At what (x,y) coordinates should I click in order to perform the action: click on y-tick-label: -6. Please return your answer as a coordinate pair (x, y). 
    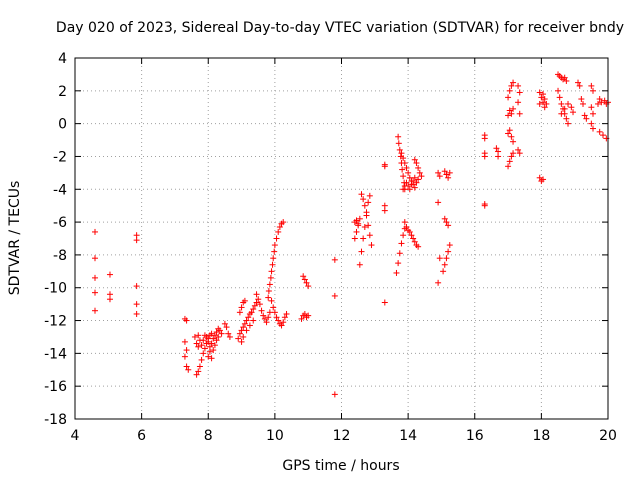
    Looking at the image, I should click on (60, 223).